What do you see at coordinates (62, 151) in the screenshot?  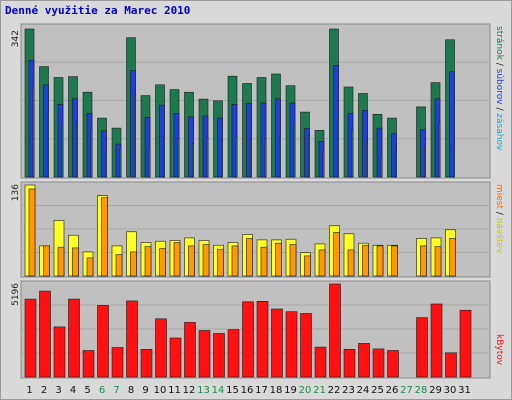 I see `bar-top-zásahov-day-3` at bounding box center [62, 151].